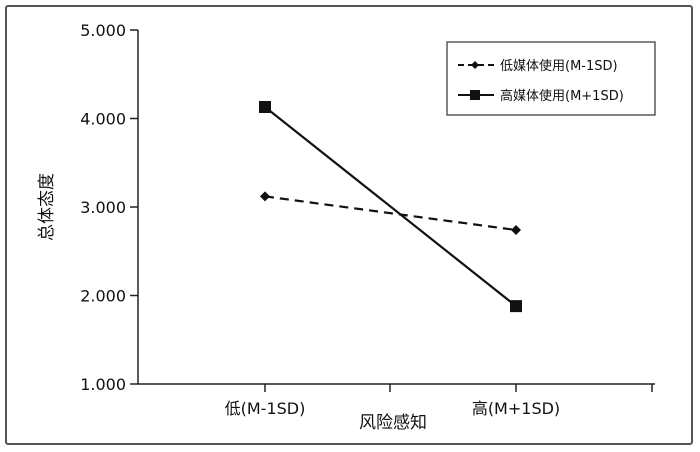  I want to click on legend-box, so click(551, 78).